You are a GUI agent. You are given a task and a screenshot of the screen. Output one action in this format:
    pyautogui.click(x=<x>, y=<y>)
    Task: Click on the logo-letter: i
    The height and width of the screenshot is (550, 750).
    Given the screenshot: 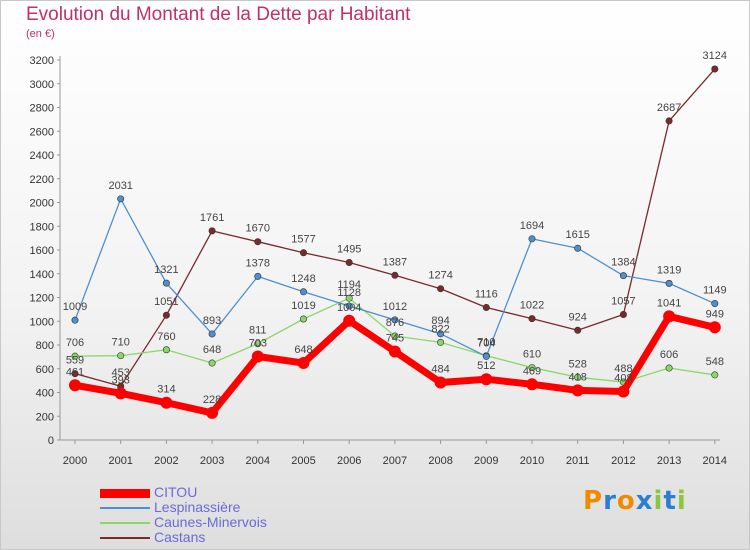 What is the action you would take?
    pyautogui.click(x=681, y=501)
    